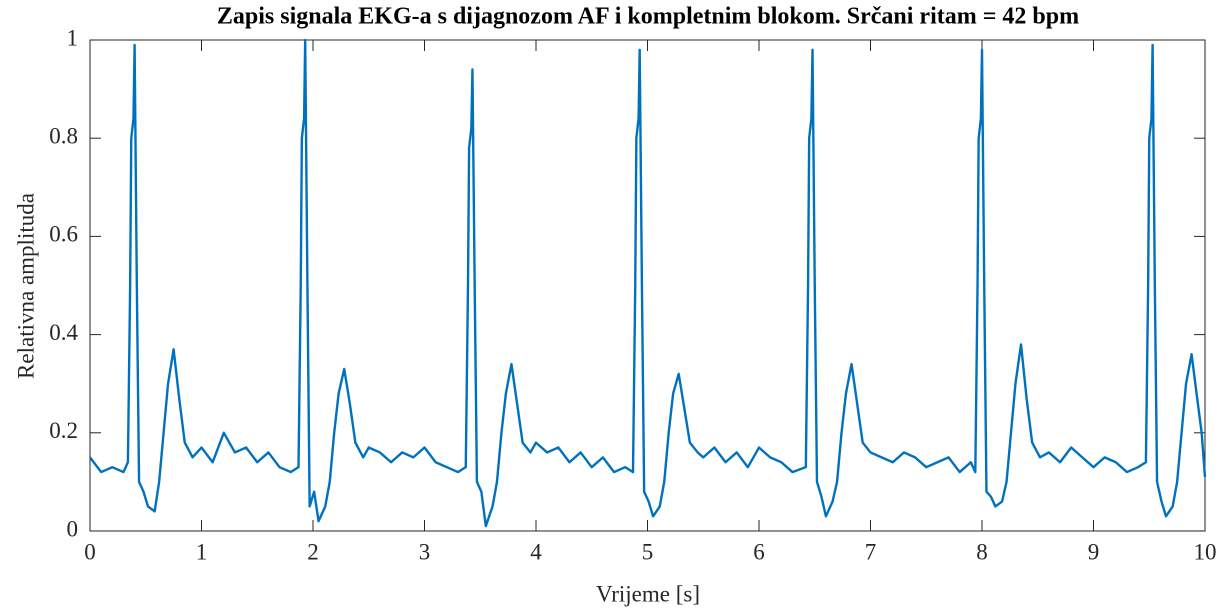 The height and width of the screenshot is (612, 1228). I want to click on y-tick-label: 0.6, so click(63, 234).